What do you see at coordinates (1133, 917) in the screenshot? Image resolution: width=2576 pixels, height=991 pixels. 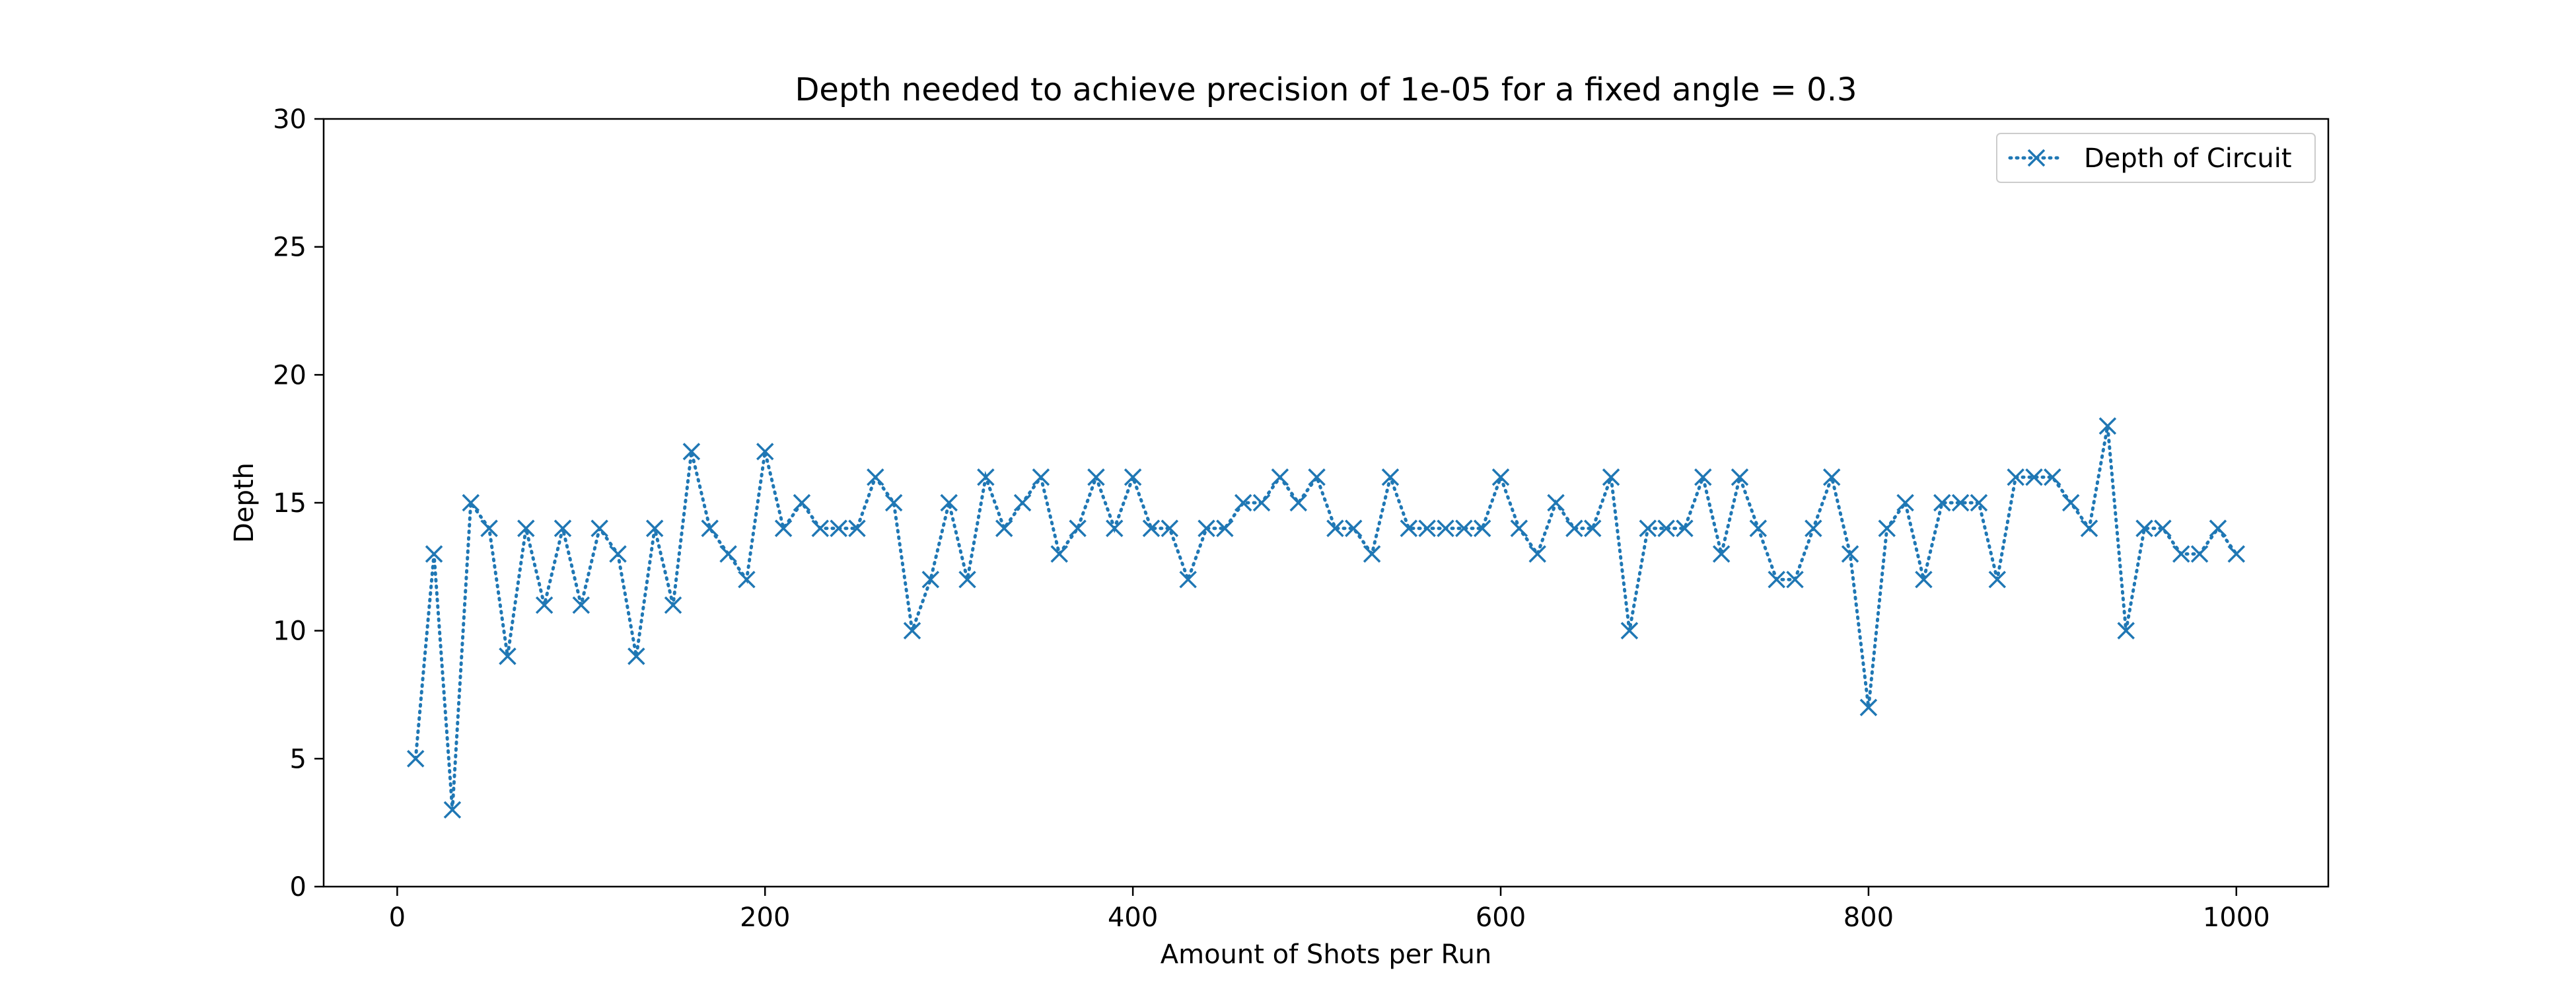 I see `x-tick-label: 400` at bounding box center [1133, 917].